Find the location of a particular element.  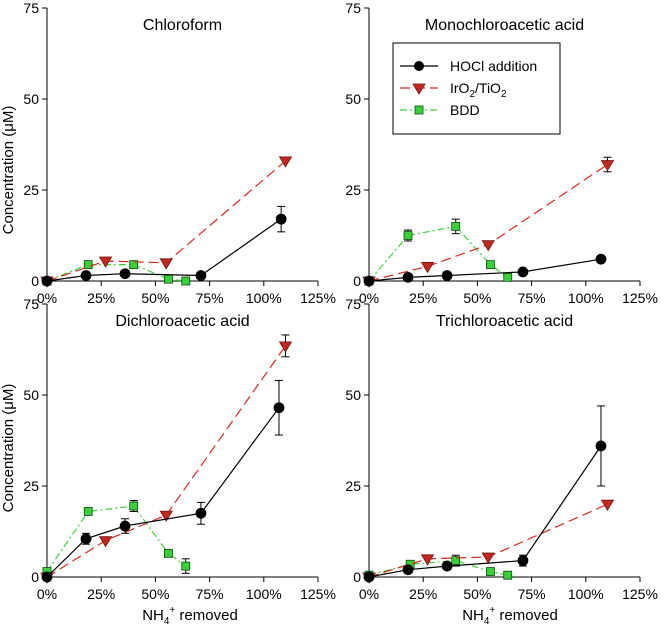

series-bdd is located at coordinates (438, 252).